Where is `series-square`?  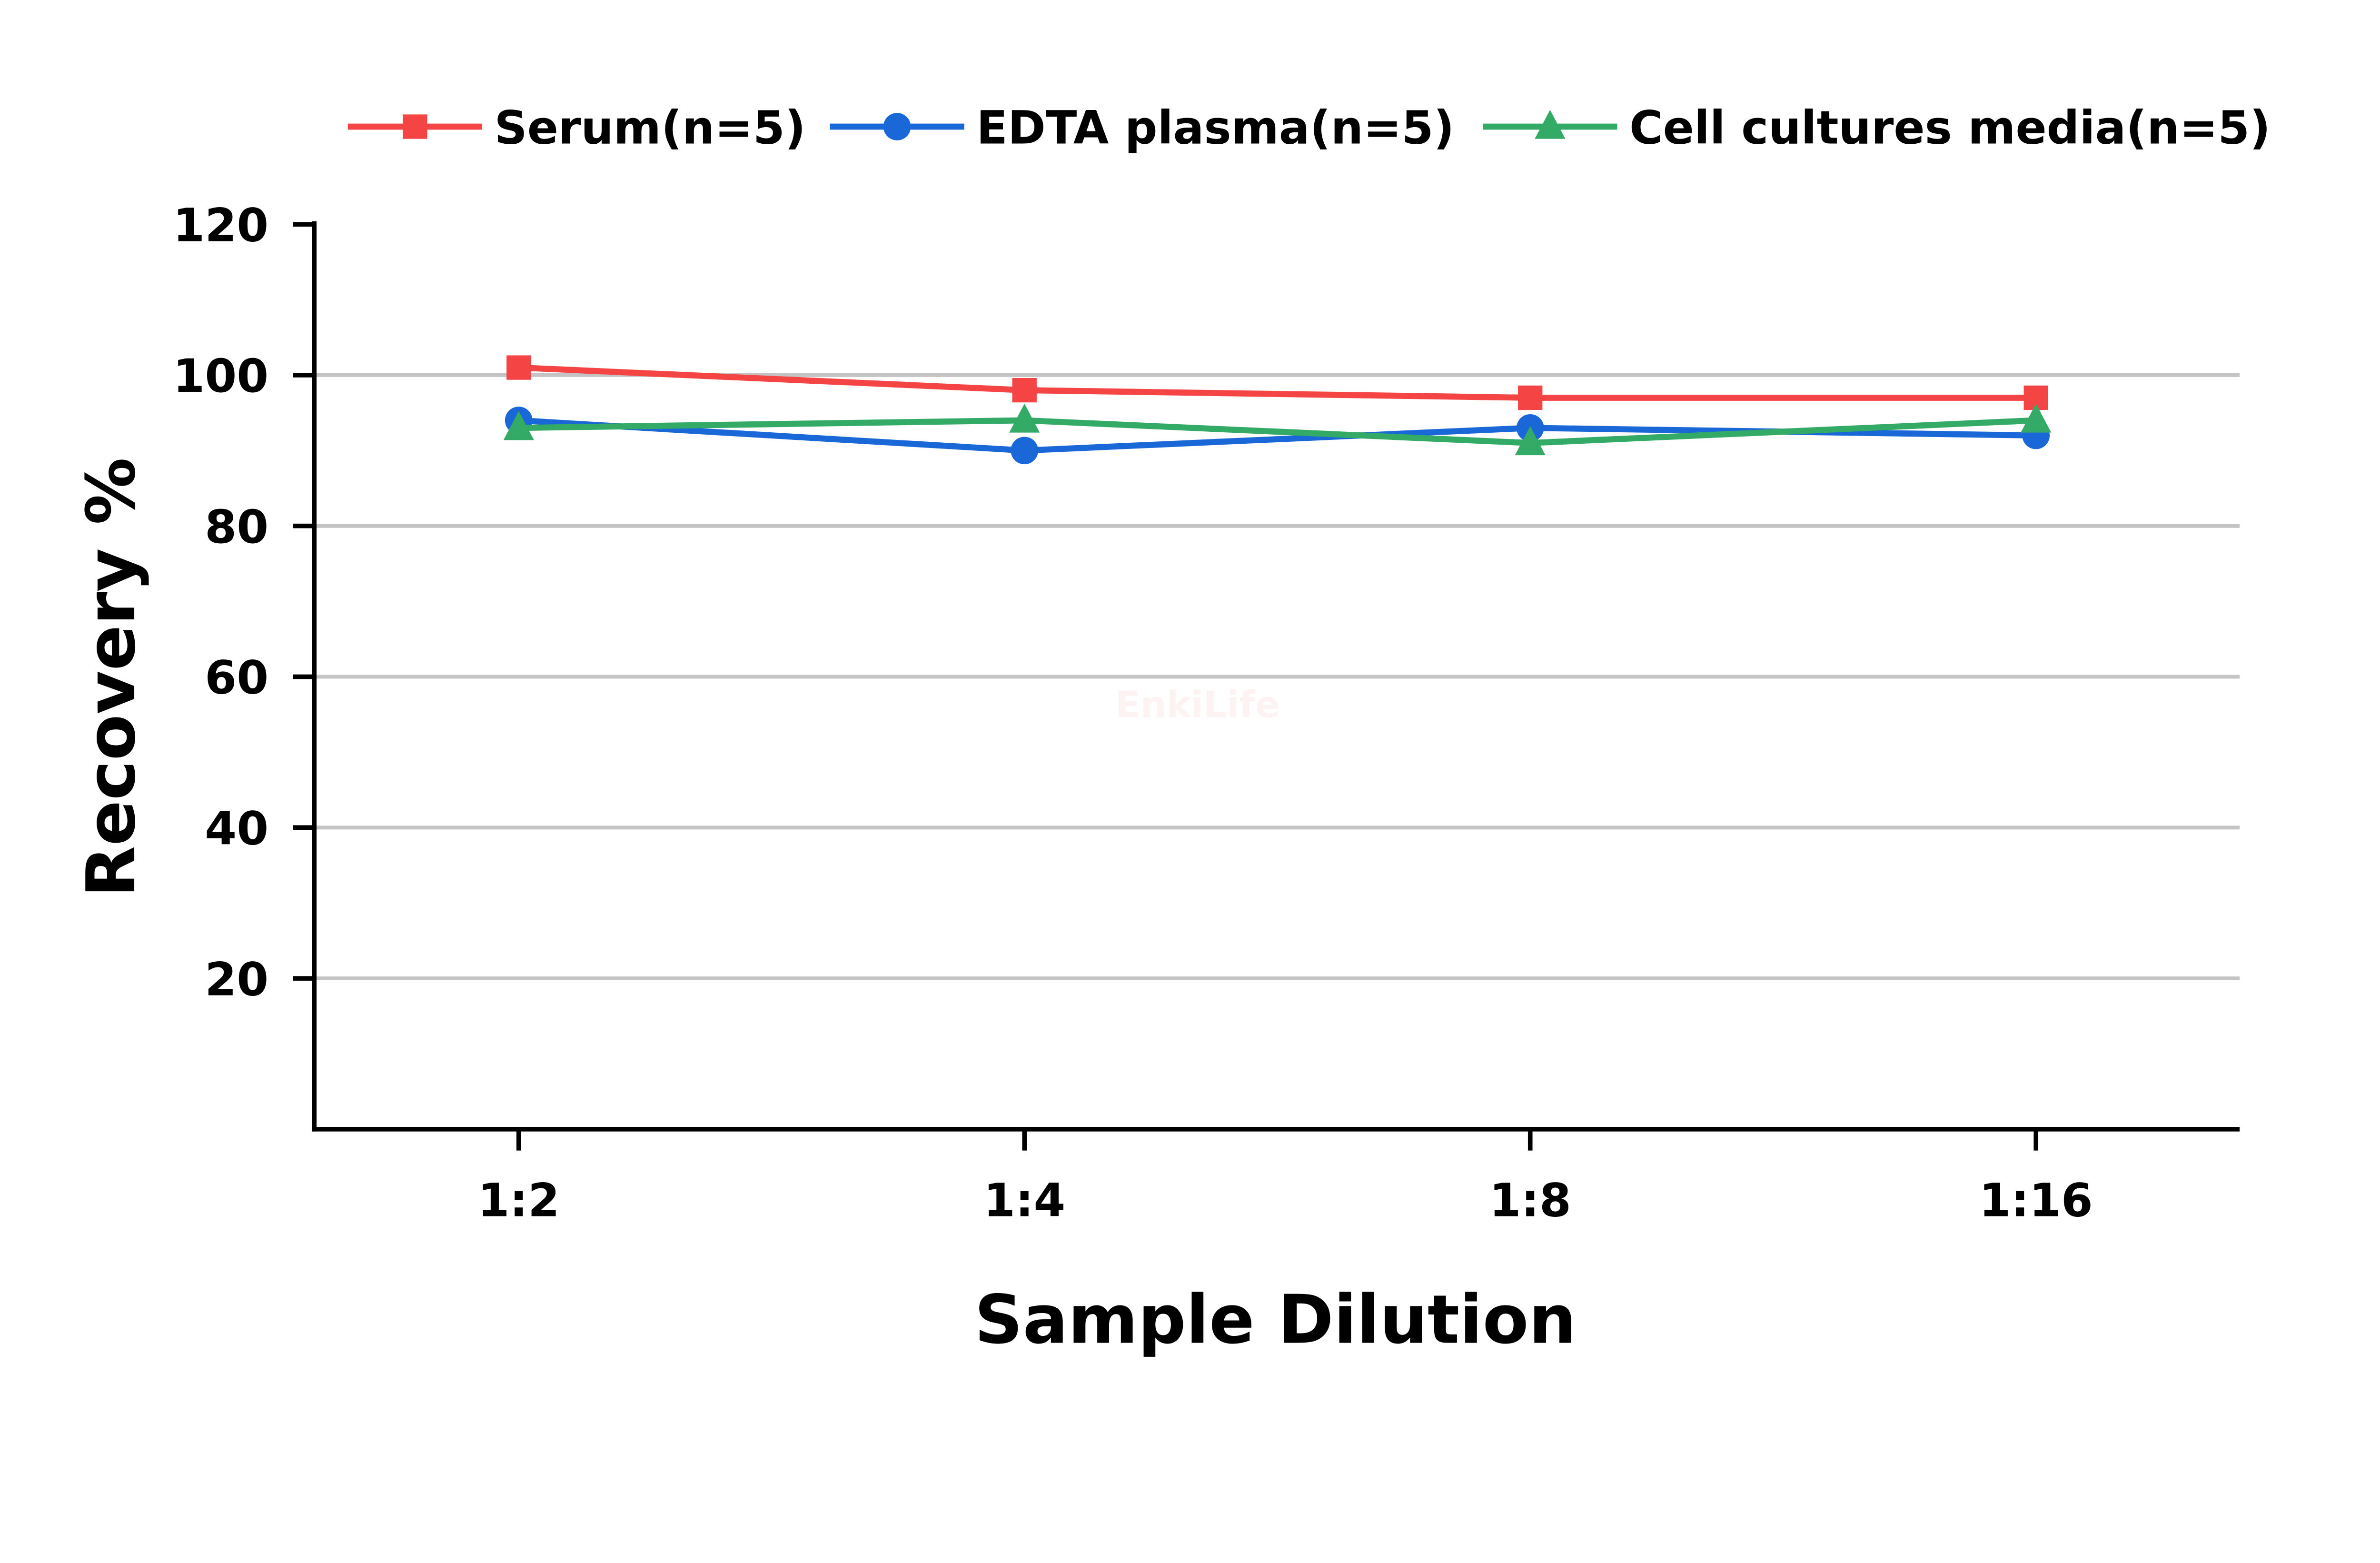
series-square is located at coordinates (1277, 382).